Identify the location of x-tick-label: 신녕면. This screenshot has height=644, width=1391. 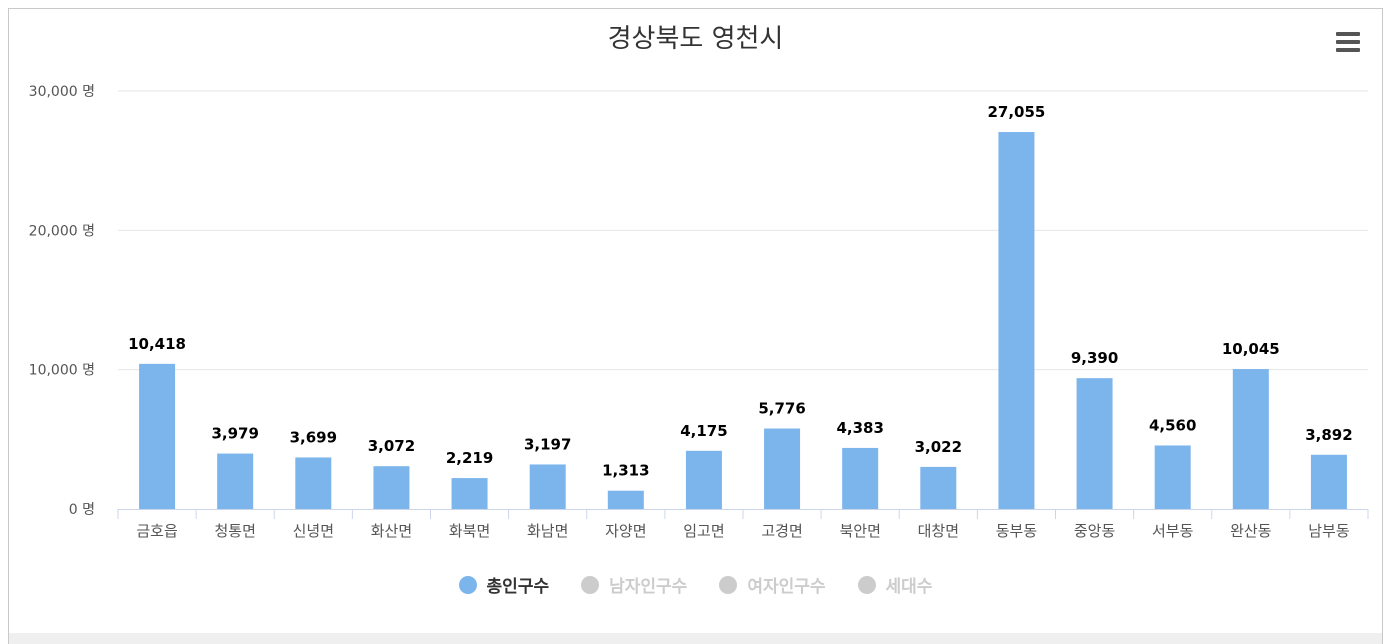
(313, 531).